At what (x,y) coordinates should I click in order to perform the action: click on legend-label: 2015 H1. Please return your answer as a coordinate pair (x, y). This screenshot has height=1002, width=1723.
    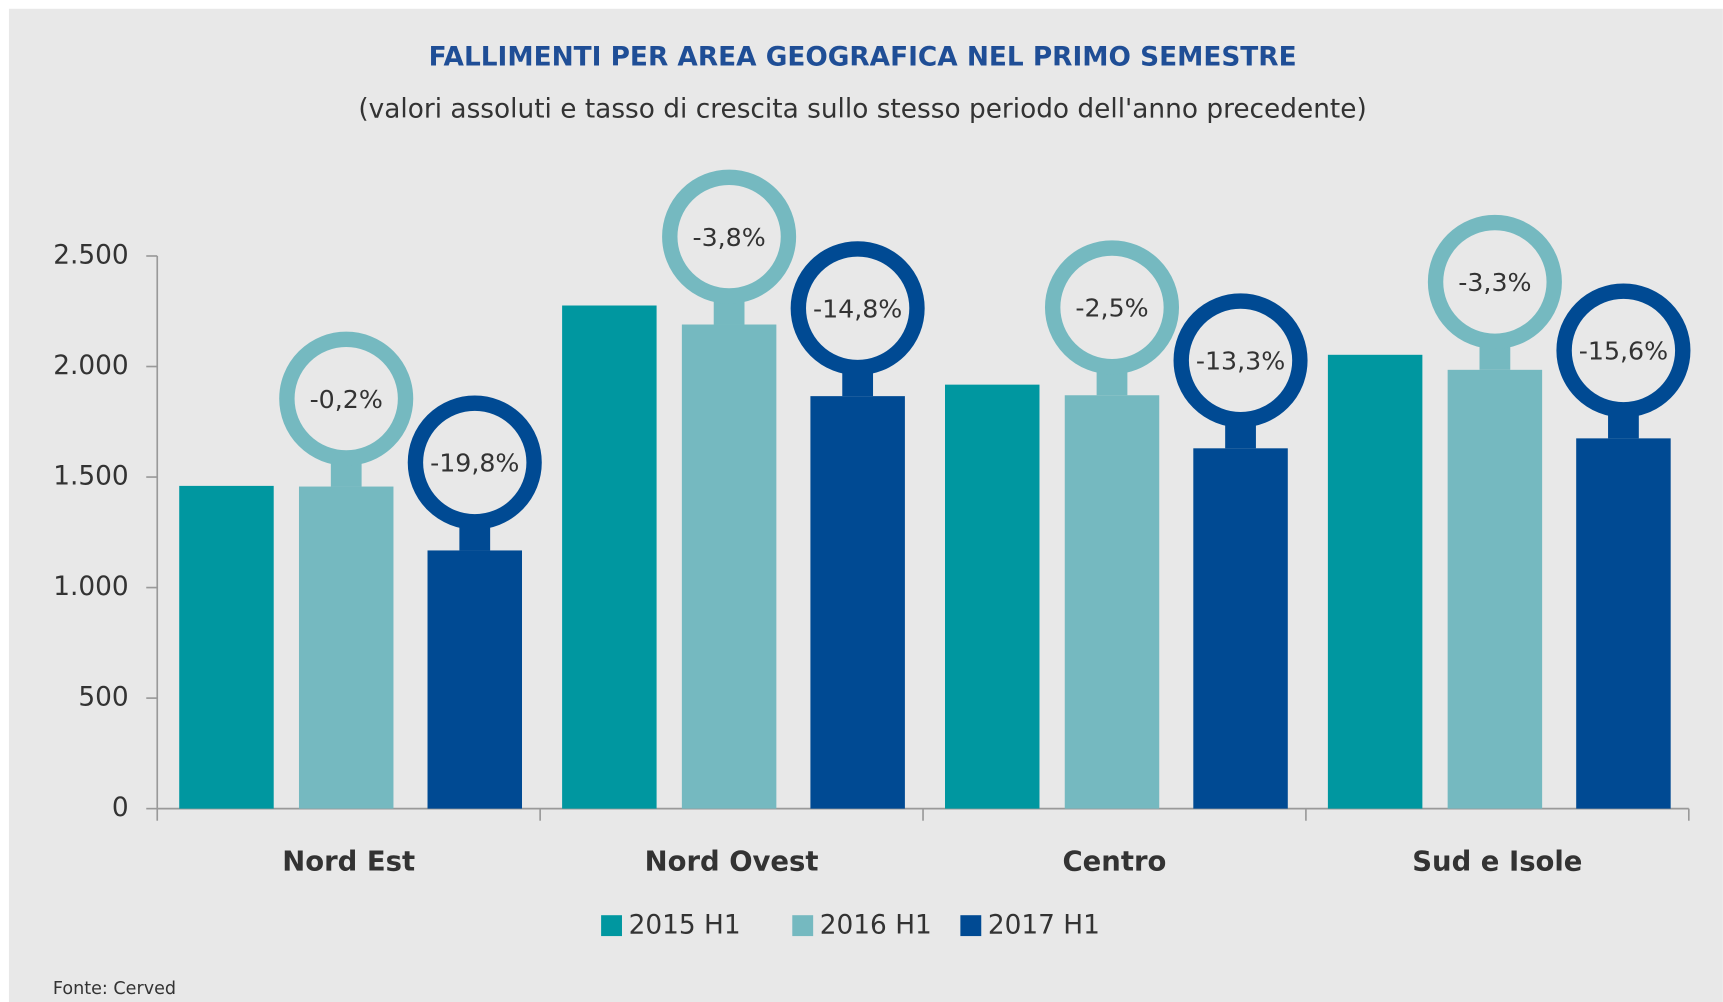
    Looking at the image, I should click on (685, 926).